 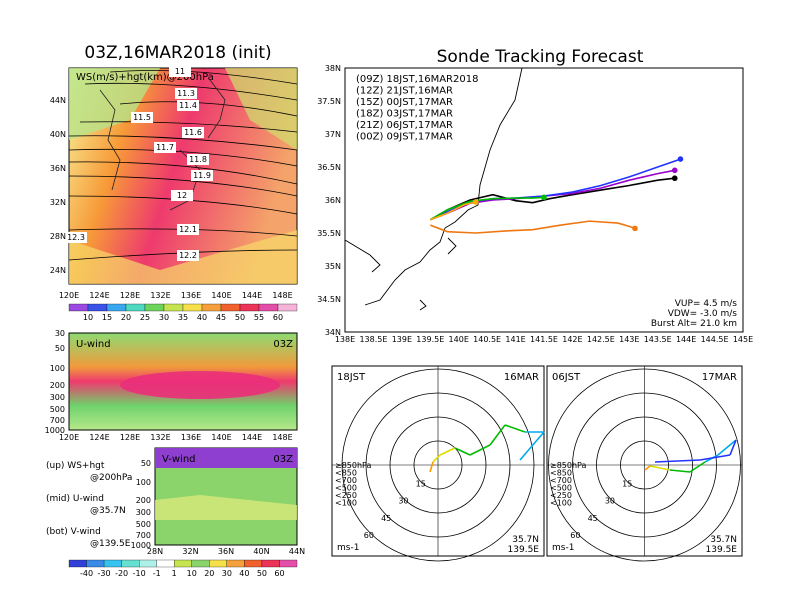 I want to click on contour-label: 11.7, so click(x=165, y=147).